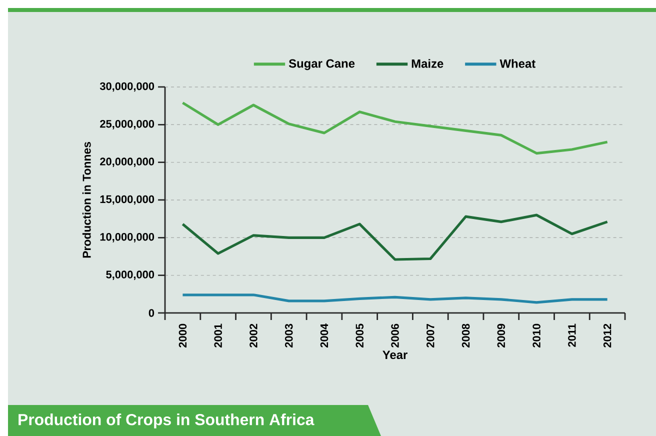 This screenshot has height=436, width=656. Describe the element at coordinates (288, 336) in the screenshot. I see `x-tick-label: 2003` at that location.